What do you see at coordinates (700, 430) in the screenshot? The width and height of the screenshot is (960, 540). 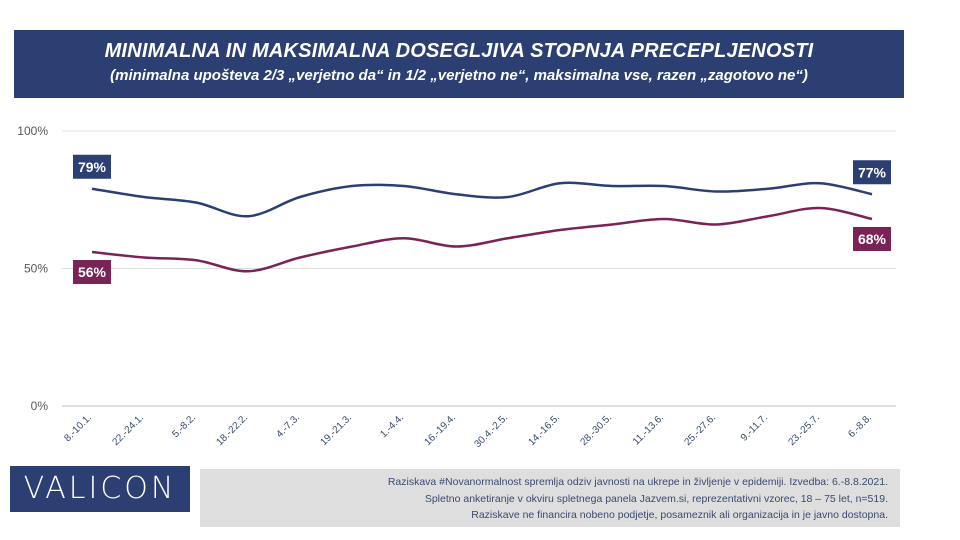 I see `x-tick-label: 25.-27.6.` at bounding box center [700, 430].